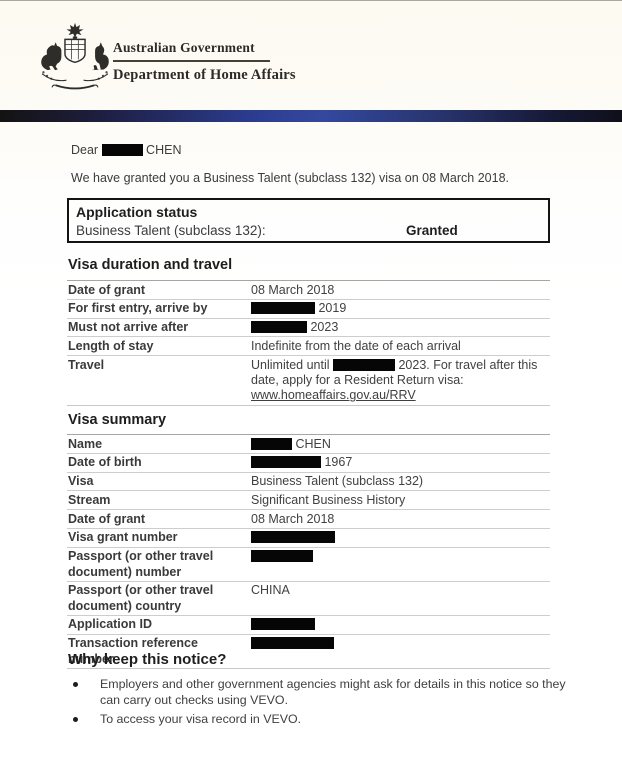 This screenshot has width=622, height=765. I want to click on value-text: Significant Business History, so click(328, 499).